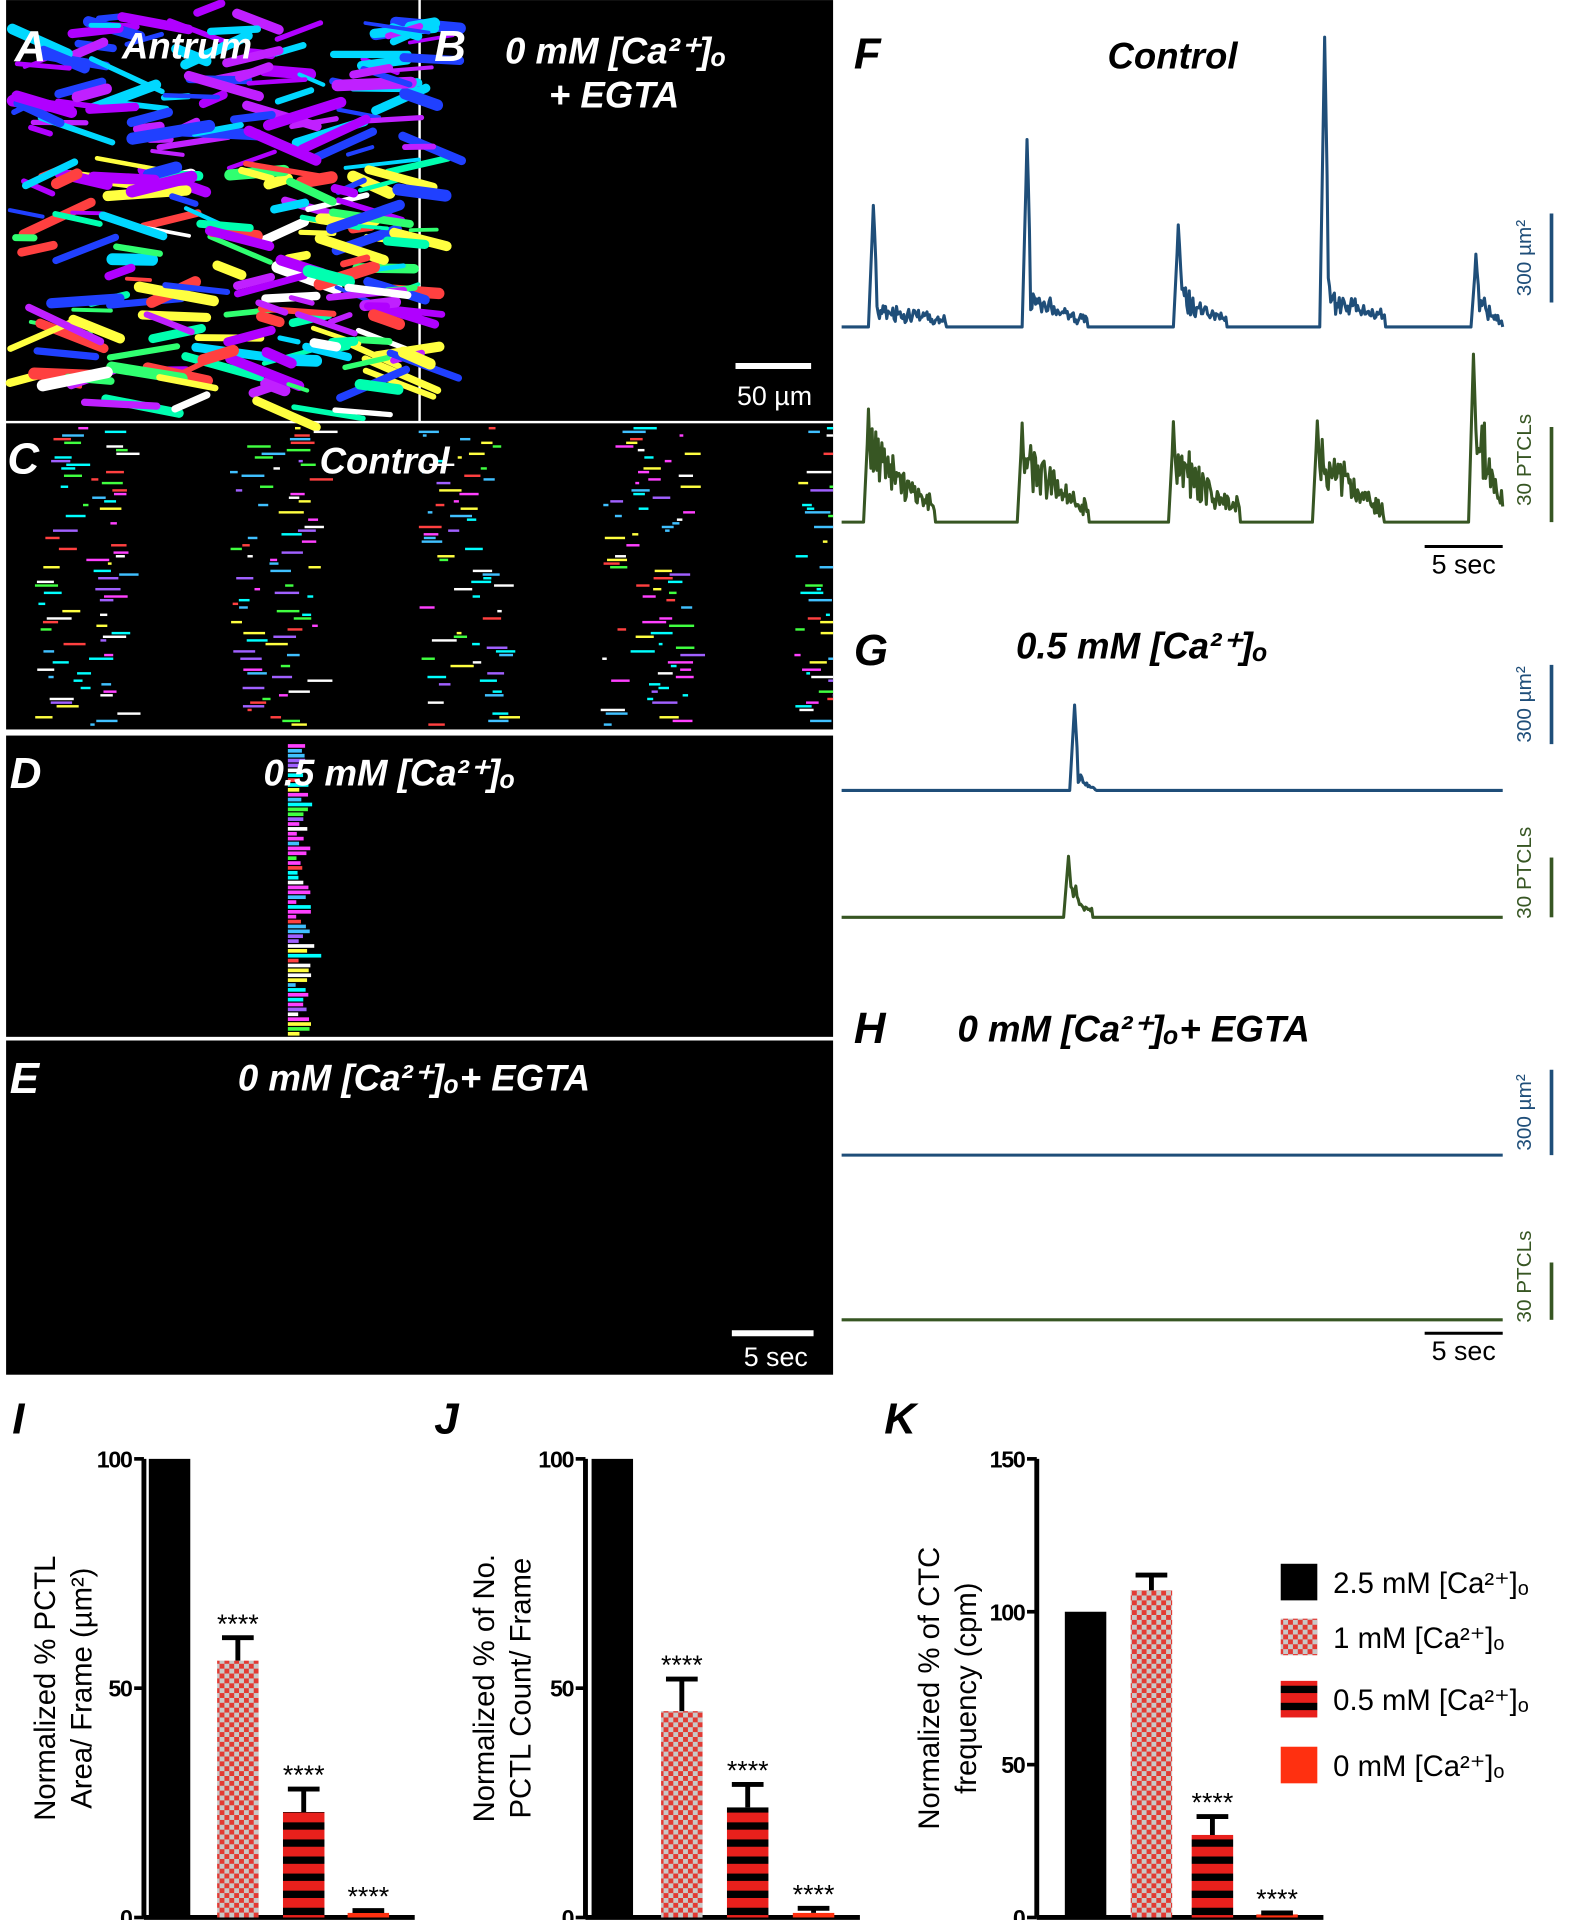  What do you see at coordinates (901, 1418) in the screenshot?
I see `panel-label: K` at bounding box center [901, 1418].